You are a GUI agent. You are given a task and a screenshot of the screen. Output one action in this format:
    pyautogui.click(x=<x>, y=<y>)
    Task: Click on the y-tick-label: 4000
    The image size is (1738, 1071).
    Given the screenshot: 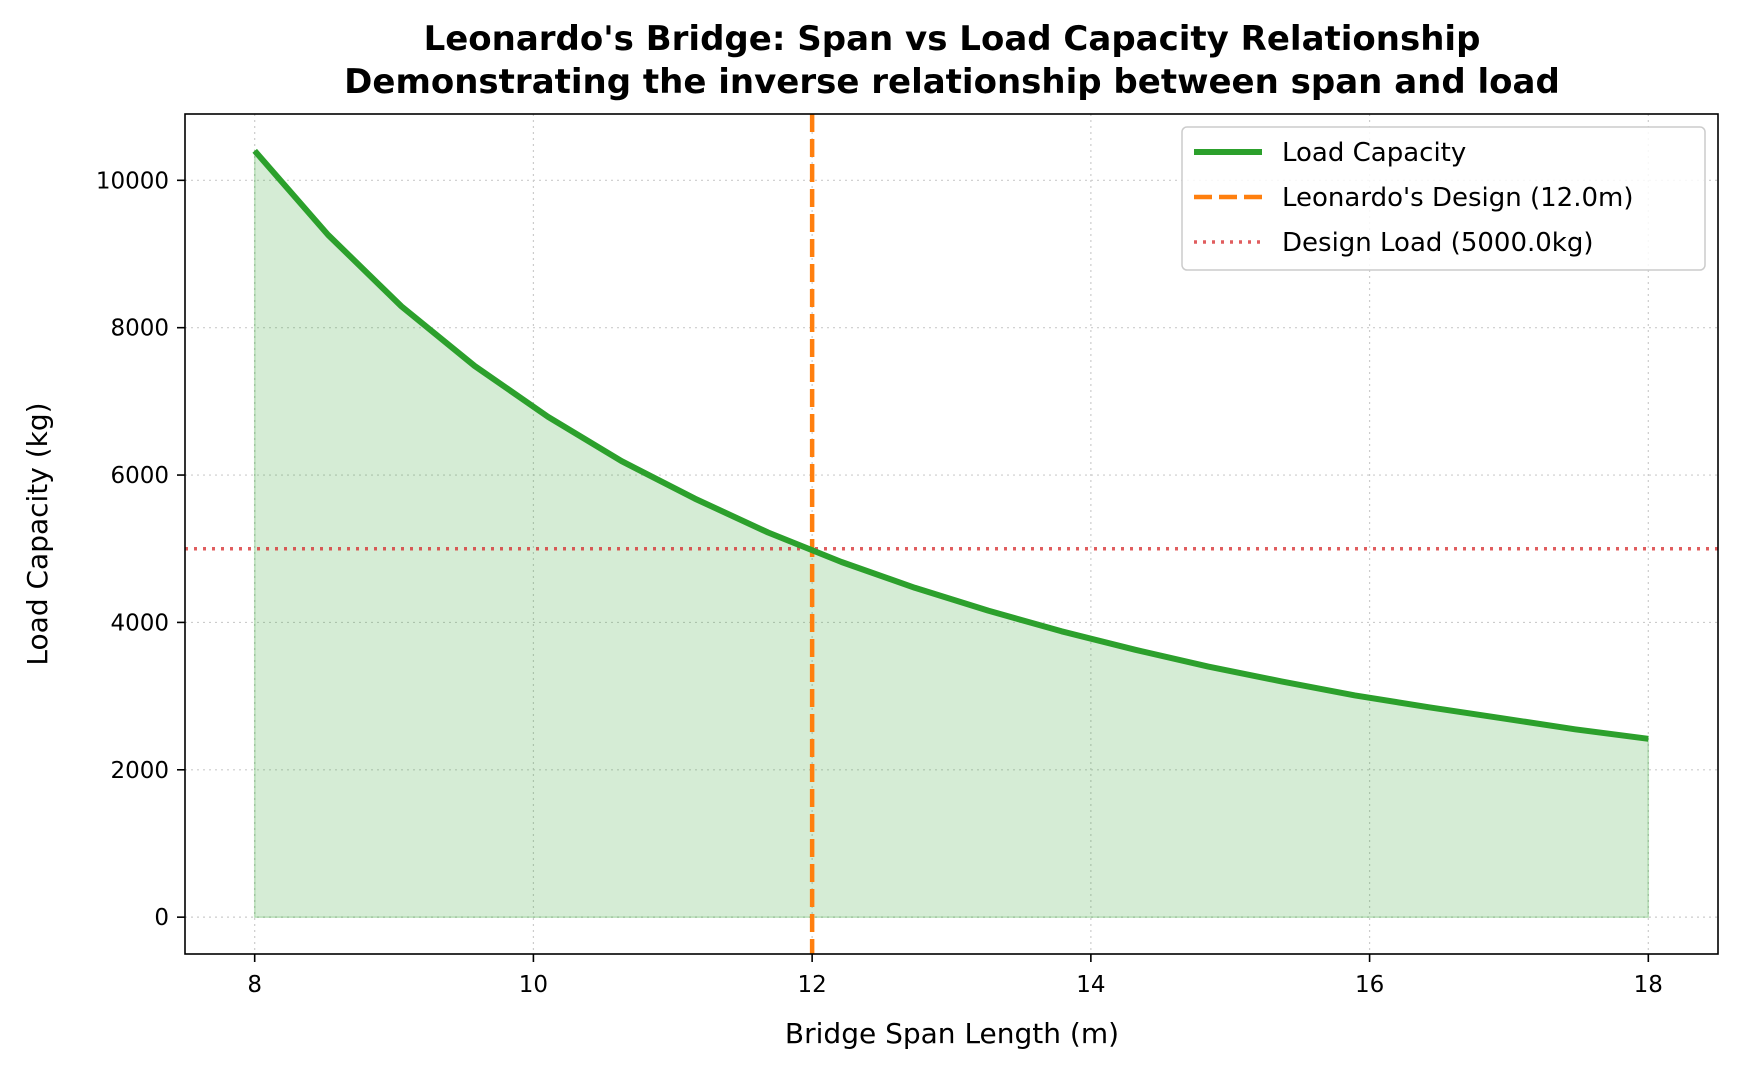 What is the action you would take?
    pyautogui.click(x=139, y=623)
    